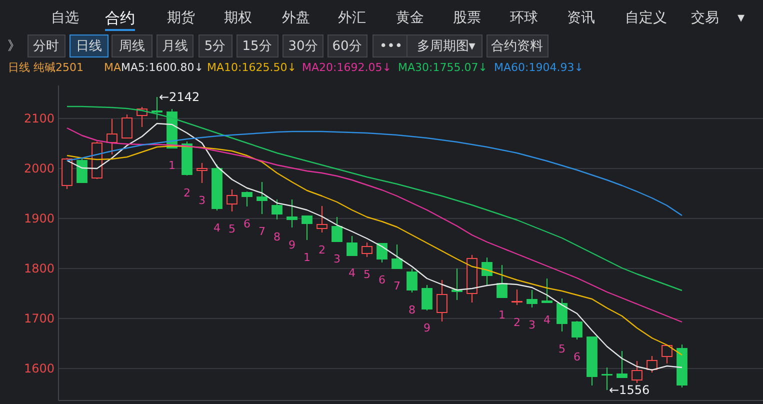 Image resolution: width=763 pixels, height=404 pixels. Describe the element at coordinates (443, 46) in the screenshot. I see `text: 多周期图` at that location.